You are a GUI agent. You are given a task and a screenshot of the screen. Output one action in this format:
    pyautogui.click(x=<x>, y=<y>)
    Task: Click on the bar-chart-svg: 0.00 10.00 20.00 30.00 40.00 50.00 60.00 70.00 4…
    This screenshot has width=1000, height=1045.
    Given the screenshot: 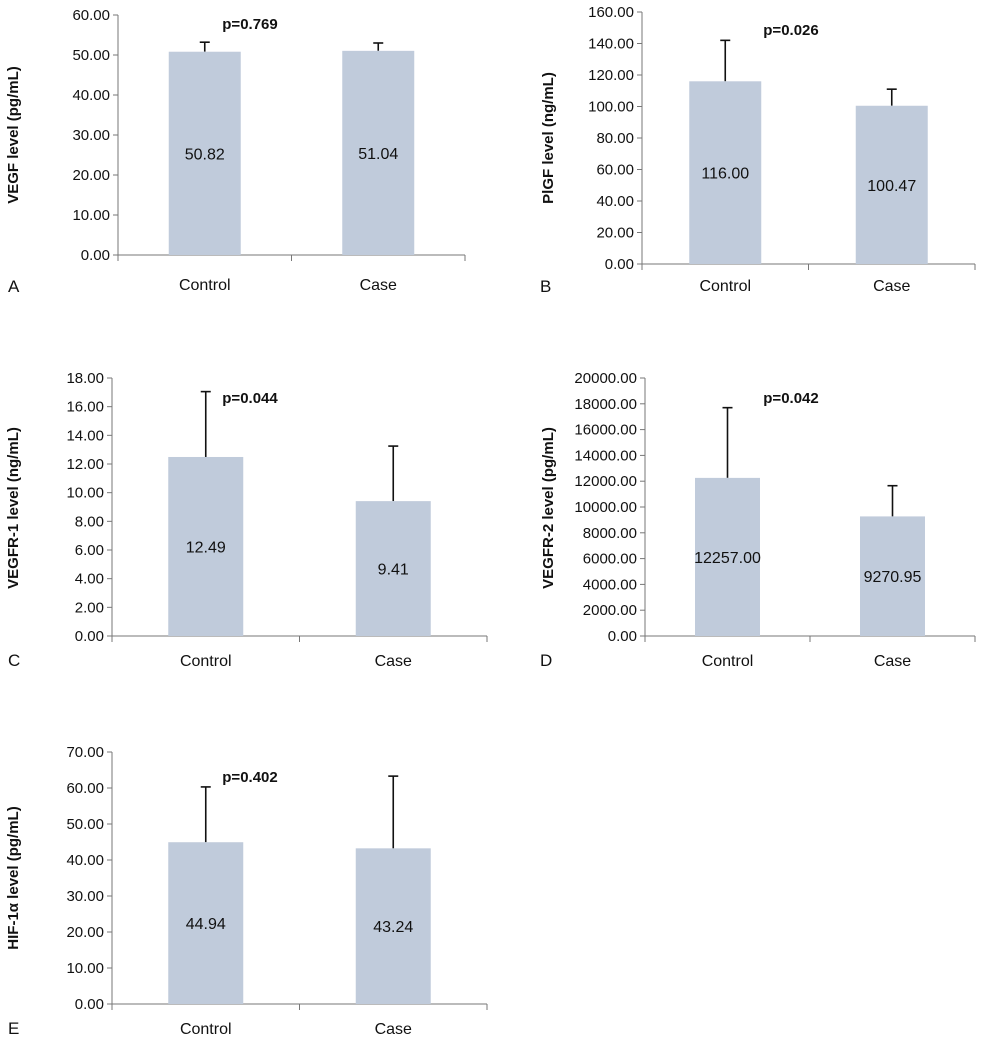 What is the action you would take?
    pyautogui.click(x=246, y=891)
    